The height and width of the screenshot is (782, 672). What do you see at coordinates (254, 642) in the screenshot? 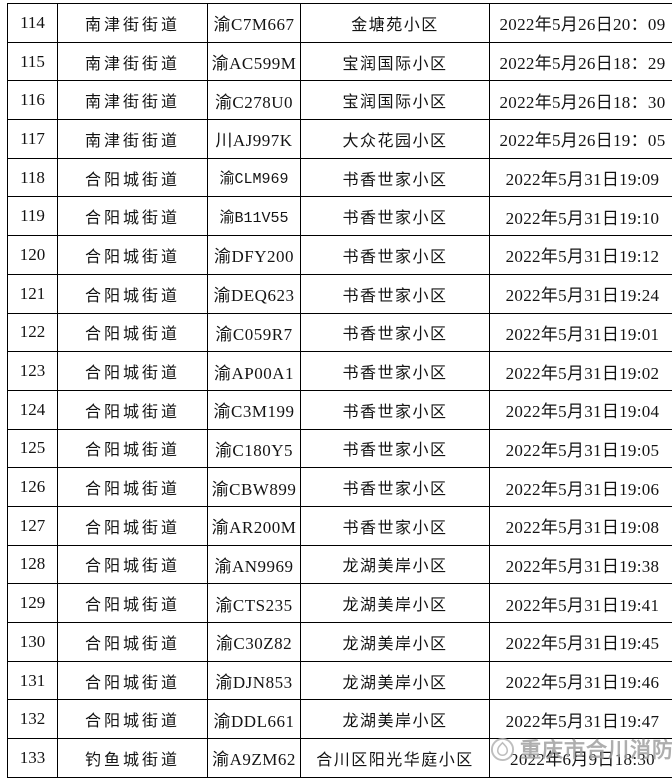
I see `license-plate: 渝C30Z82` at bounding box center [254, 642].